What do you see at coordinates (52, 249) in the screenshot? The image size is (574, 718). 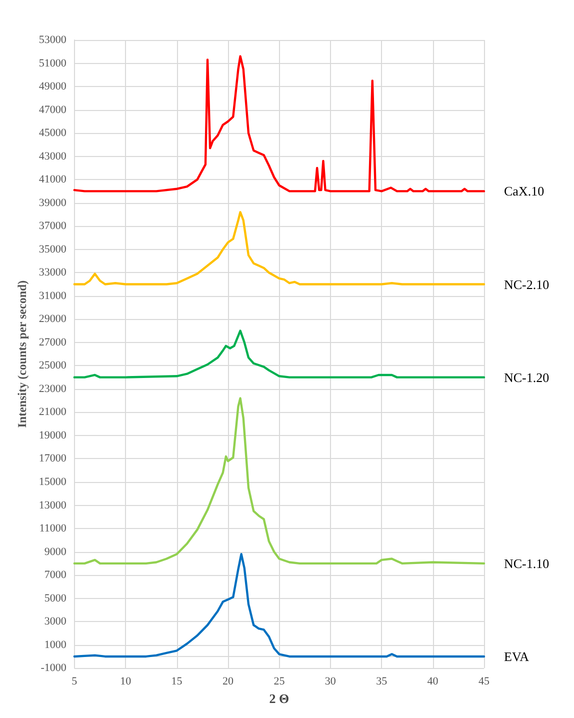 I see `y-tick-label: 35000` at bounding box center [52, 249].